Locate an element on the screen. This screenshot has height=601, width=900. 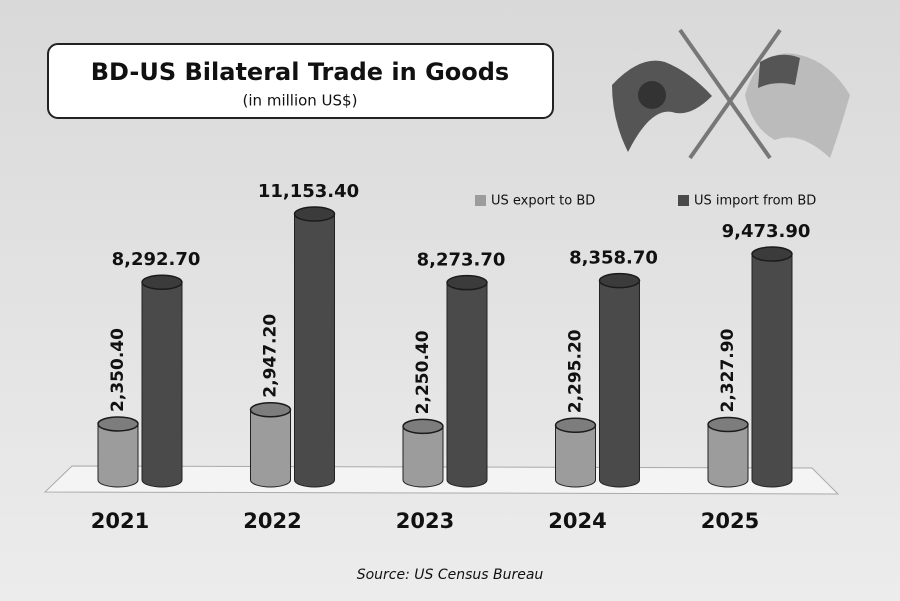
data-label: 8,358.70 is located at coordinates (613, 258).